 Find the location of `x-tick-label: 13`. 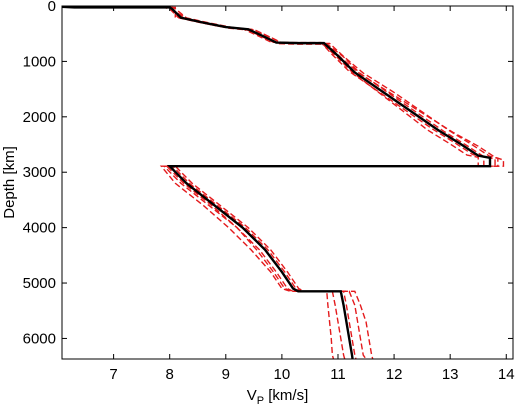

x-tick-label: 13 is located at coordinates (450, 374).